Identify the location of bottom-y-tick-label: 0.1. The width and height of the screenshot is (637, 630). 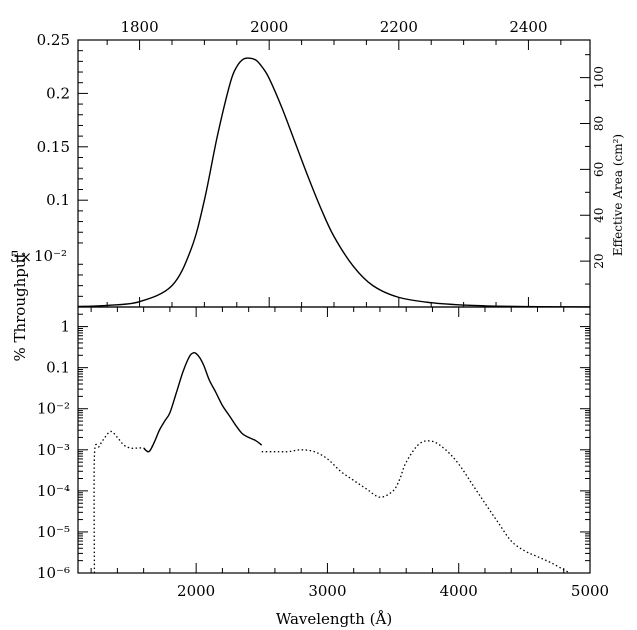
(58, 368).